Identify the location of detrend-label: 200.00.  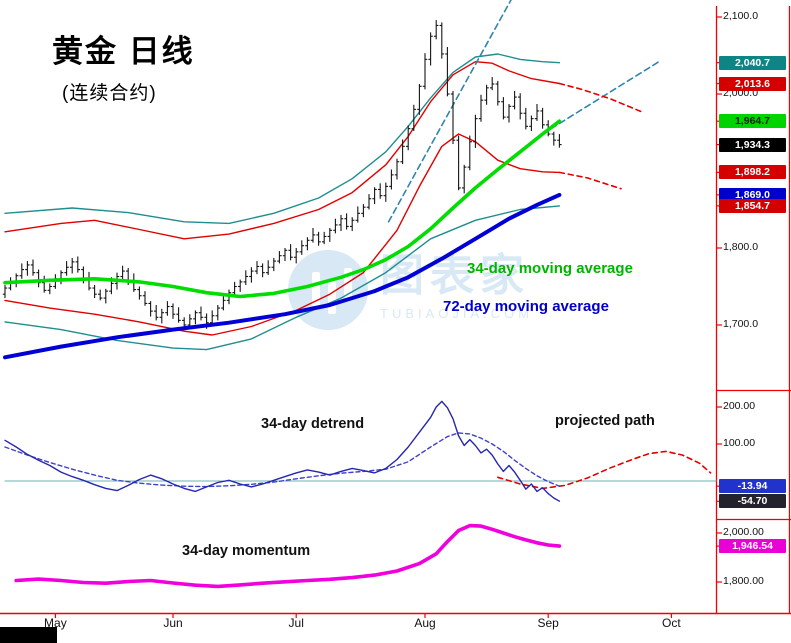
(739, 406).